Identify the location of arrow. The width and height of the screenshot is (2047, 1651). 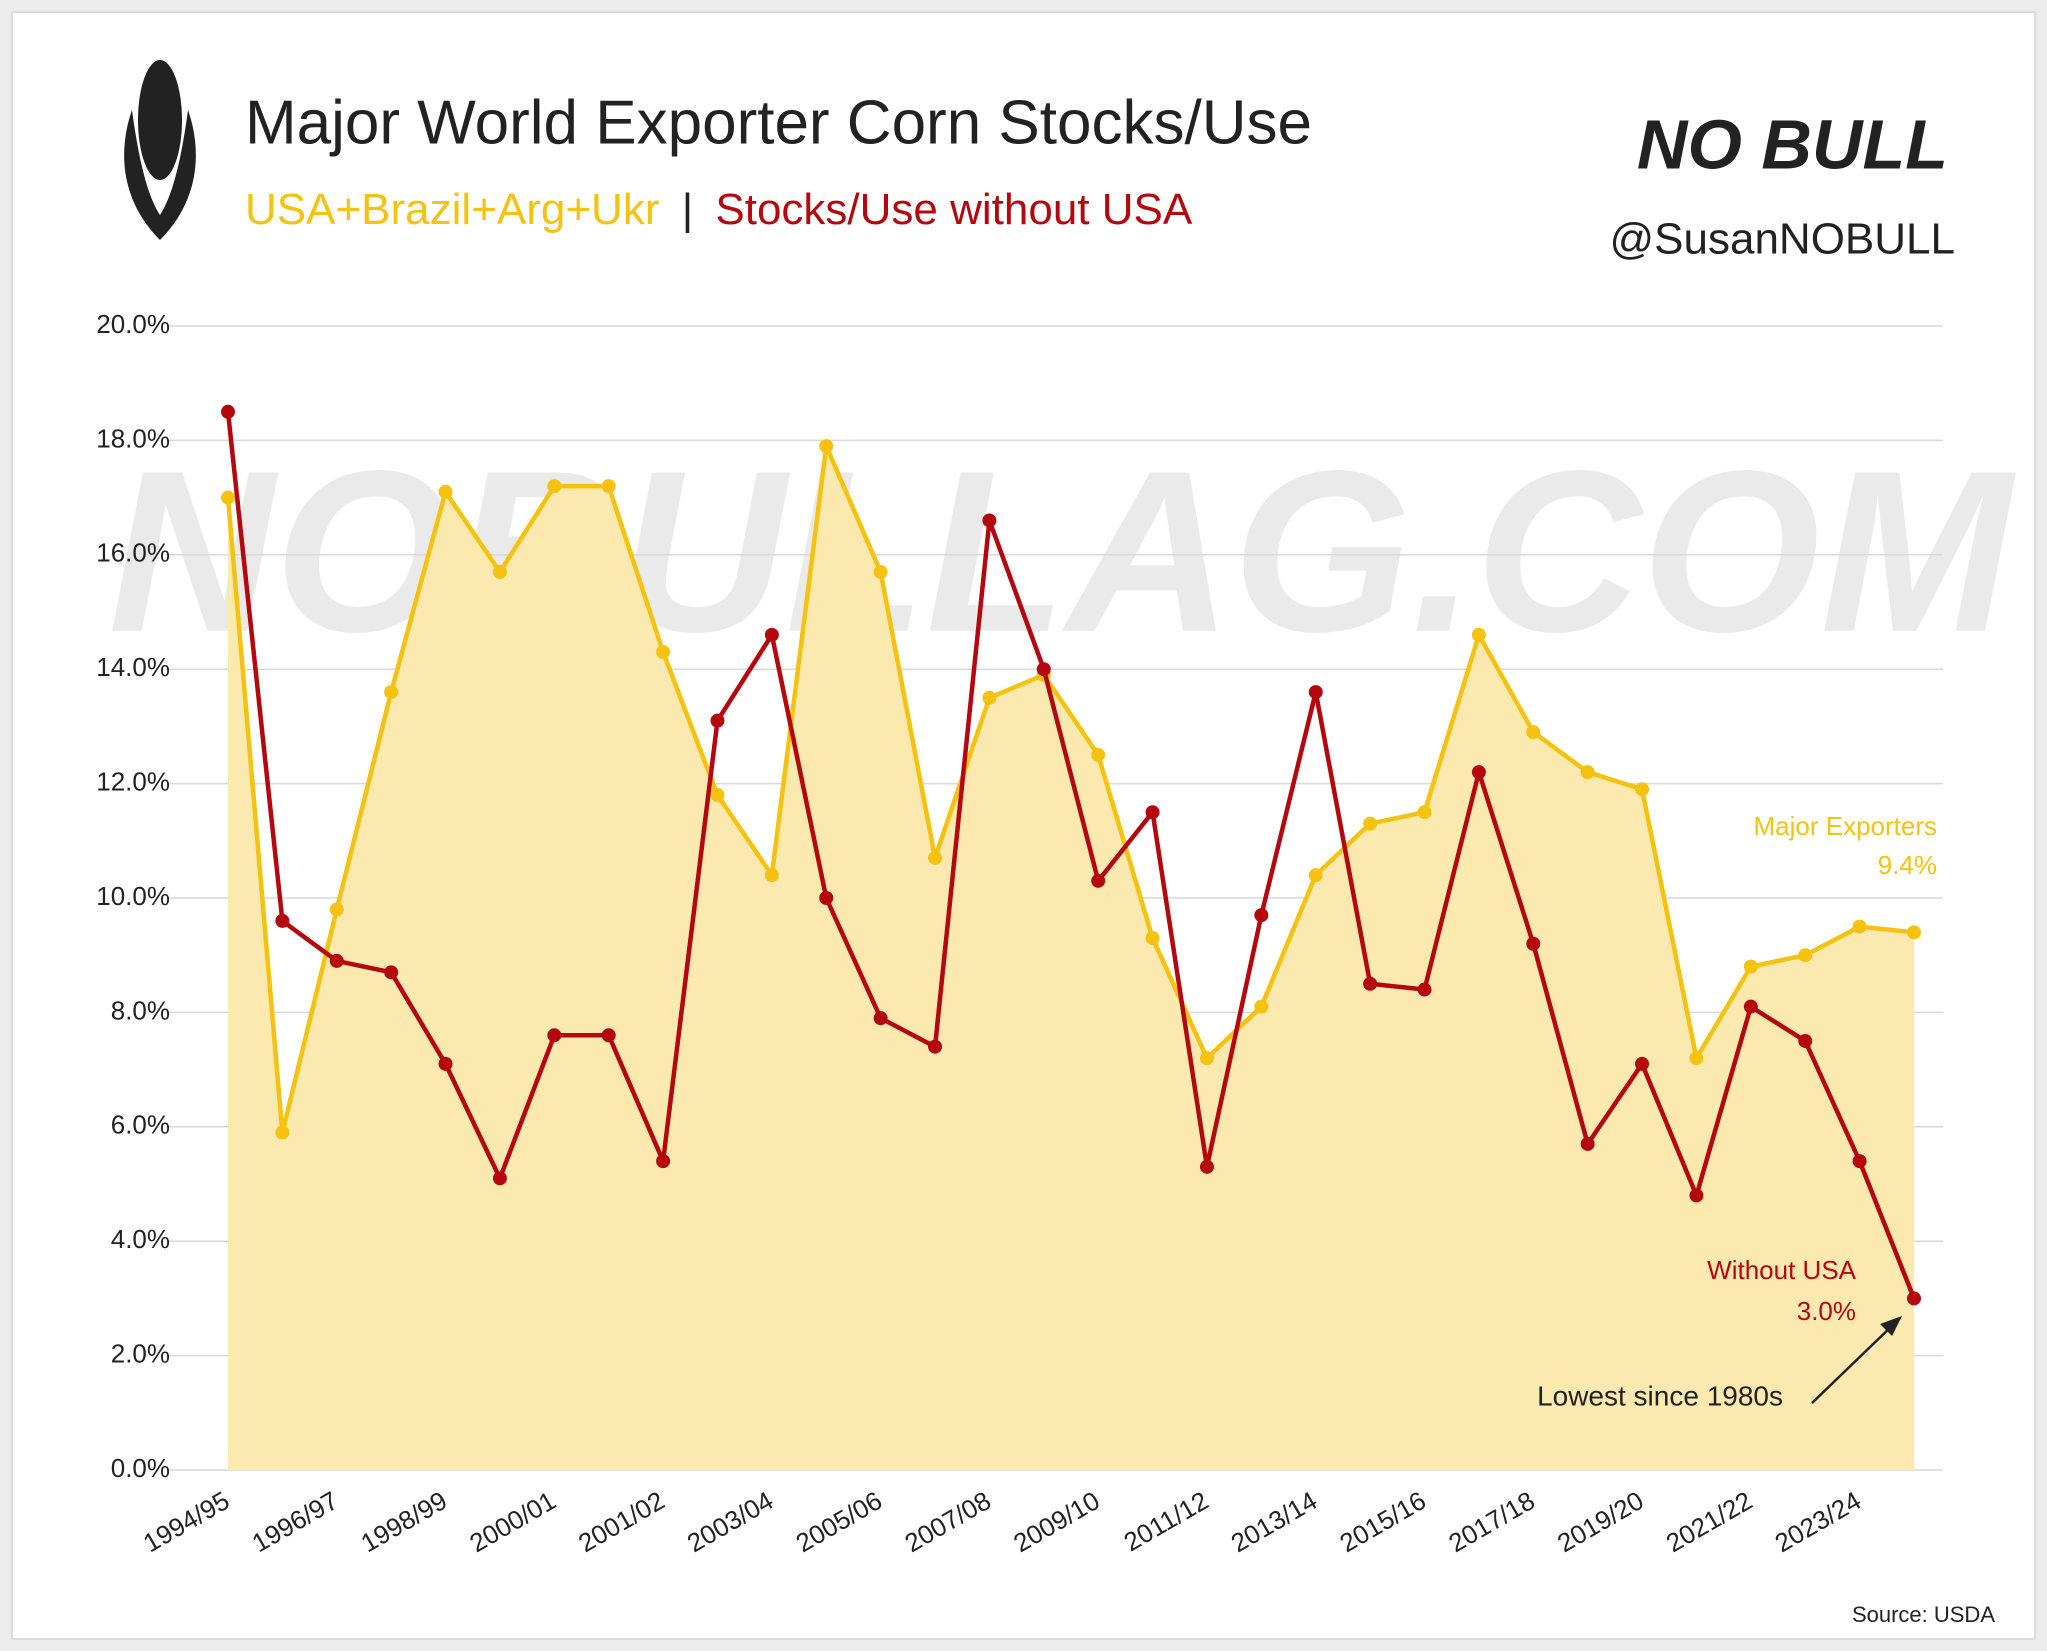
(1856, 1360).